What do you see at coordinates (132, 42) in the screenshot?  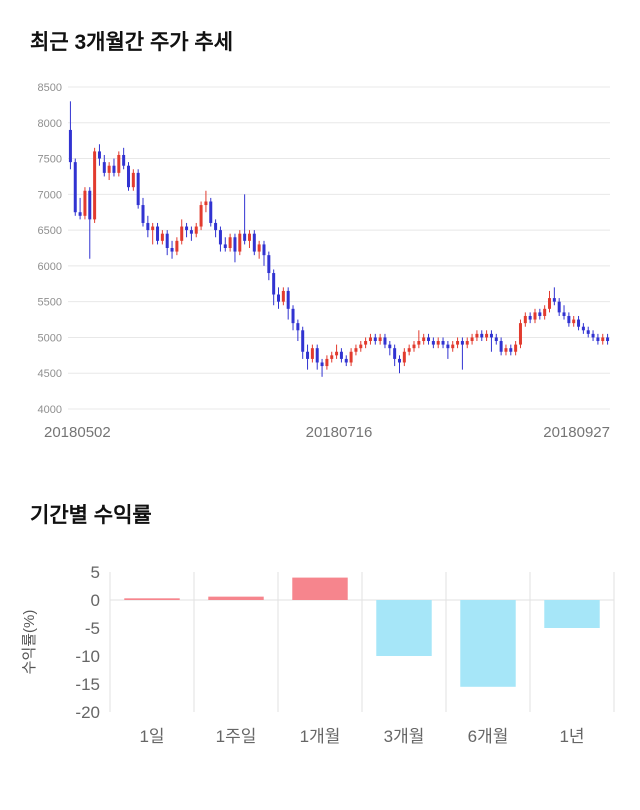 I see `price-chart-title: 최근 3개월간 주가 추세` at bounding box center [132, 42].